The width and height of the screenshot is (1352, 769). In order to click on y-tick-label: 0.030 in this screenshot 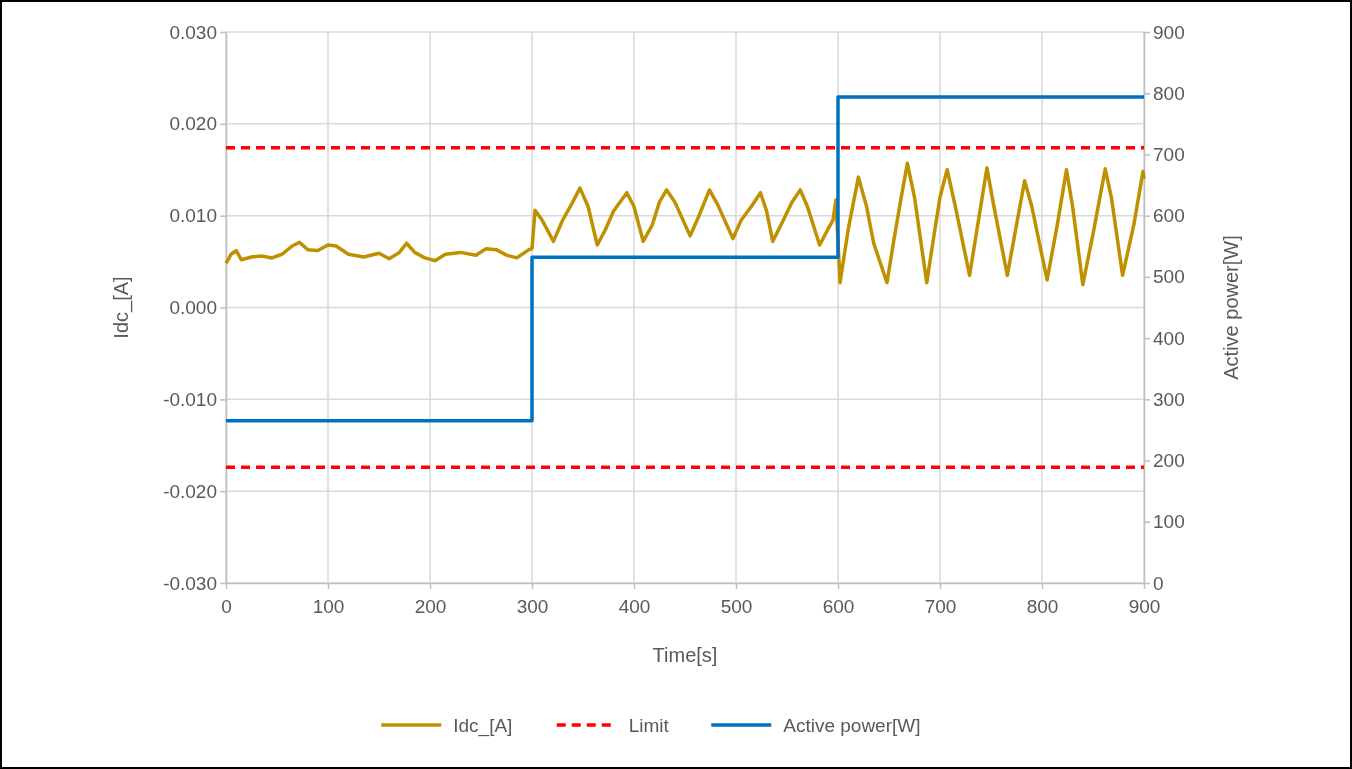, I will do `click(193, 32)`.